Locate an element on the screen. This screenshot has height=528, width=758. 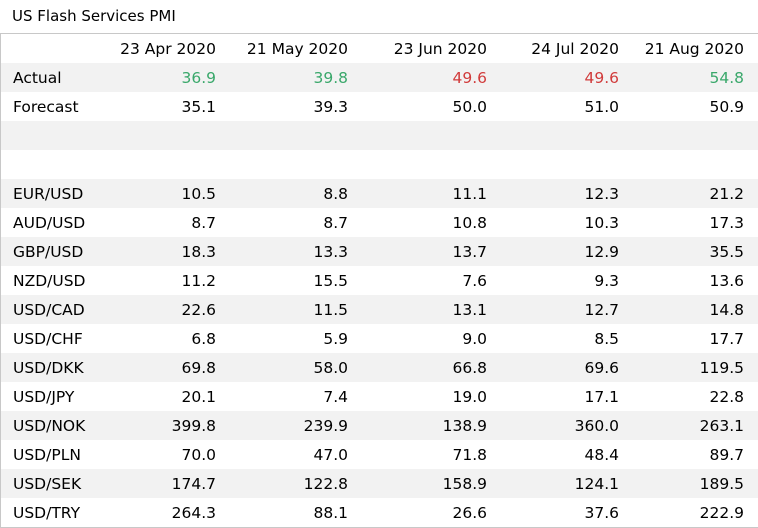
row-label: USD/PLN is located at coordinates (47, 454).